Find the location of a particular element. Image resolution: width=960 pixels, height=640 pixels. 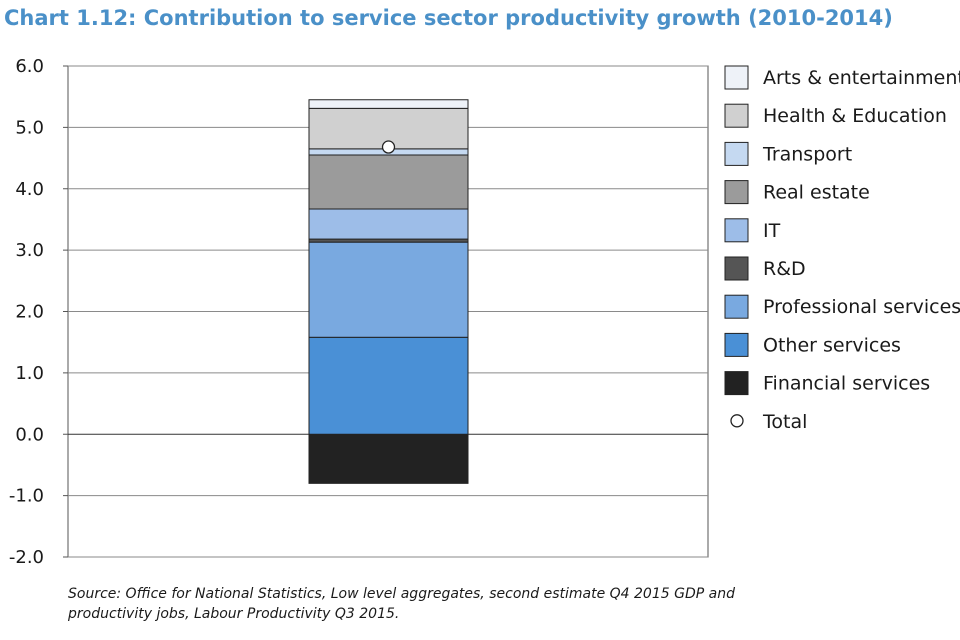

legend-item-other-services: Other services is located at coordinates (812, 344).